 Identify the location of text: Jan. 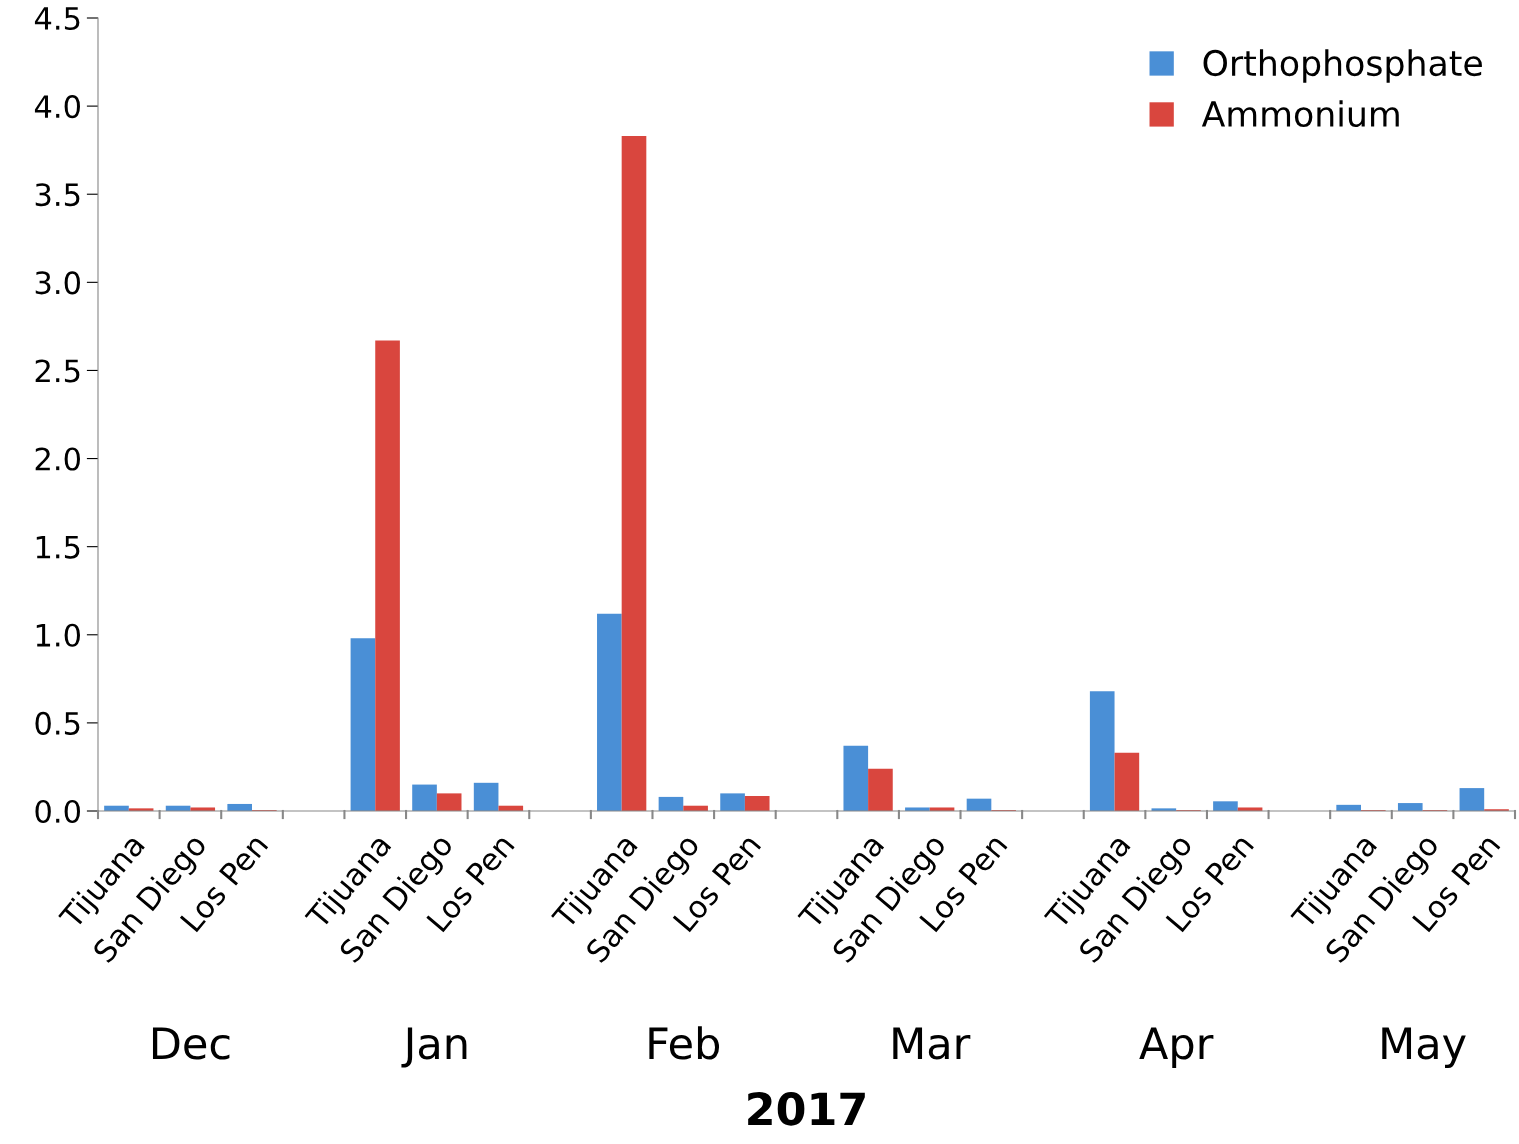
(434, 1047).